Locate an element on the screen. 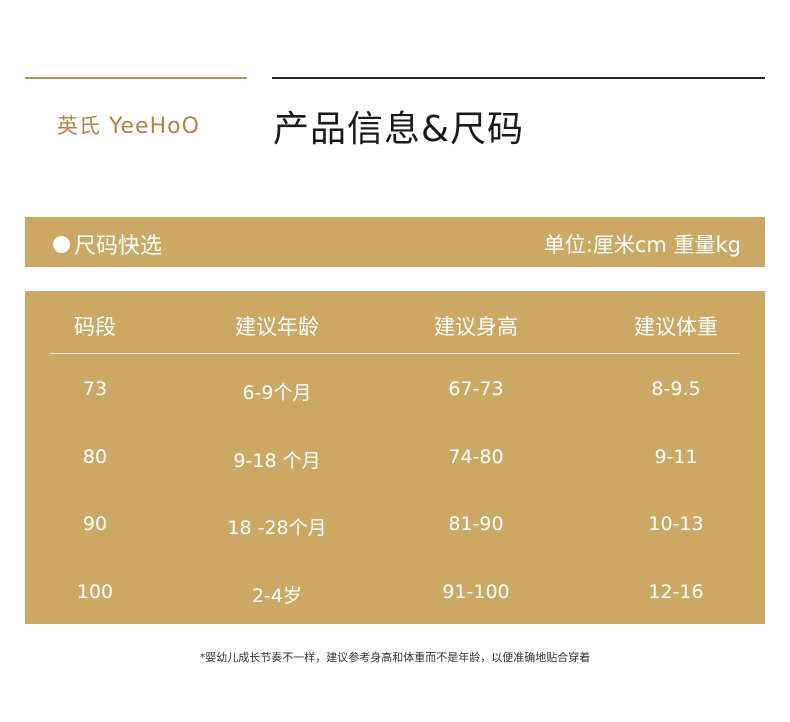 The image size is (790, 722). gold-divider is located at coordinates (136, 78).